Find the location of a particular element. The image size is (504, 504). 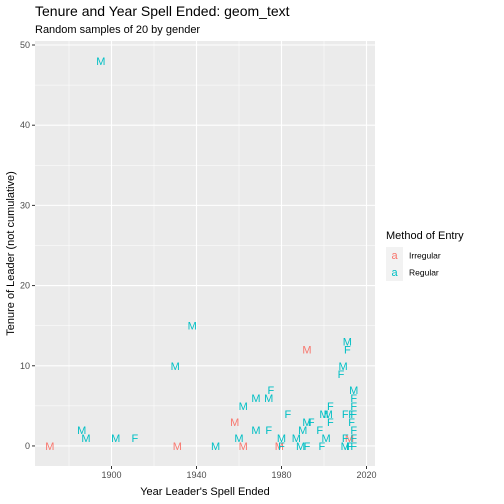

y-tick-label: 20 is located at coordinates (25, 286).